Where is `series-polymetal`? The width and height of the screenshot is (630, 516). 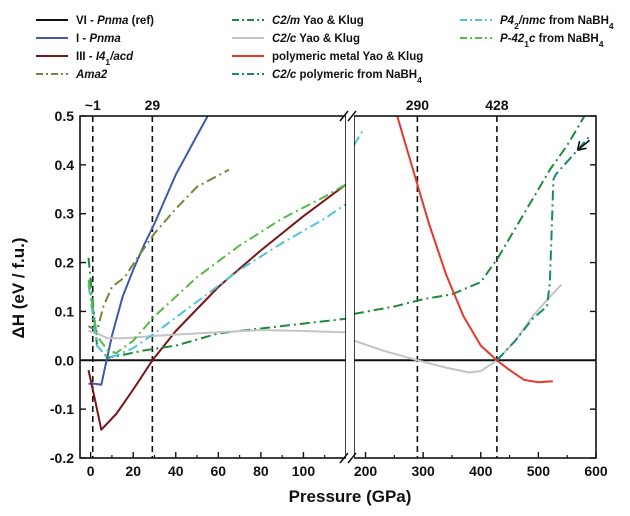 series-polymetal is located at coordinates (474, 250).